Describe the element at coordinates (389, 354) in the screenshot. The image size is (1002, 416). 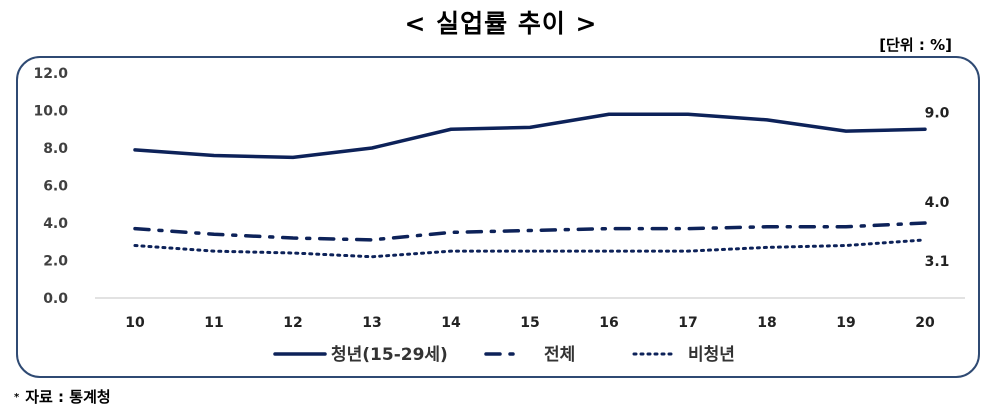
I see `legend-label-0: 청년(15-29세)` at that location.